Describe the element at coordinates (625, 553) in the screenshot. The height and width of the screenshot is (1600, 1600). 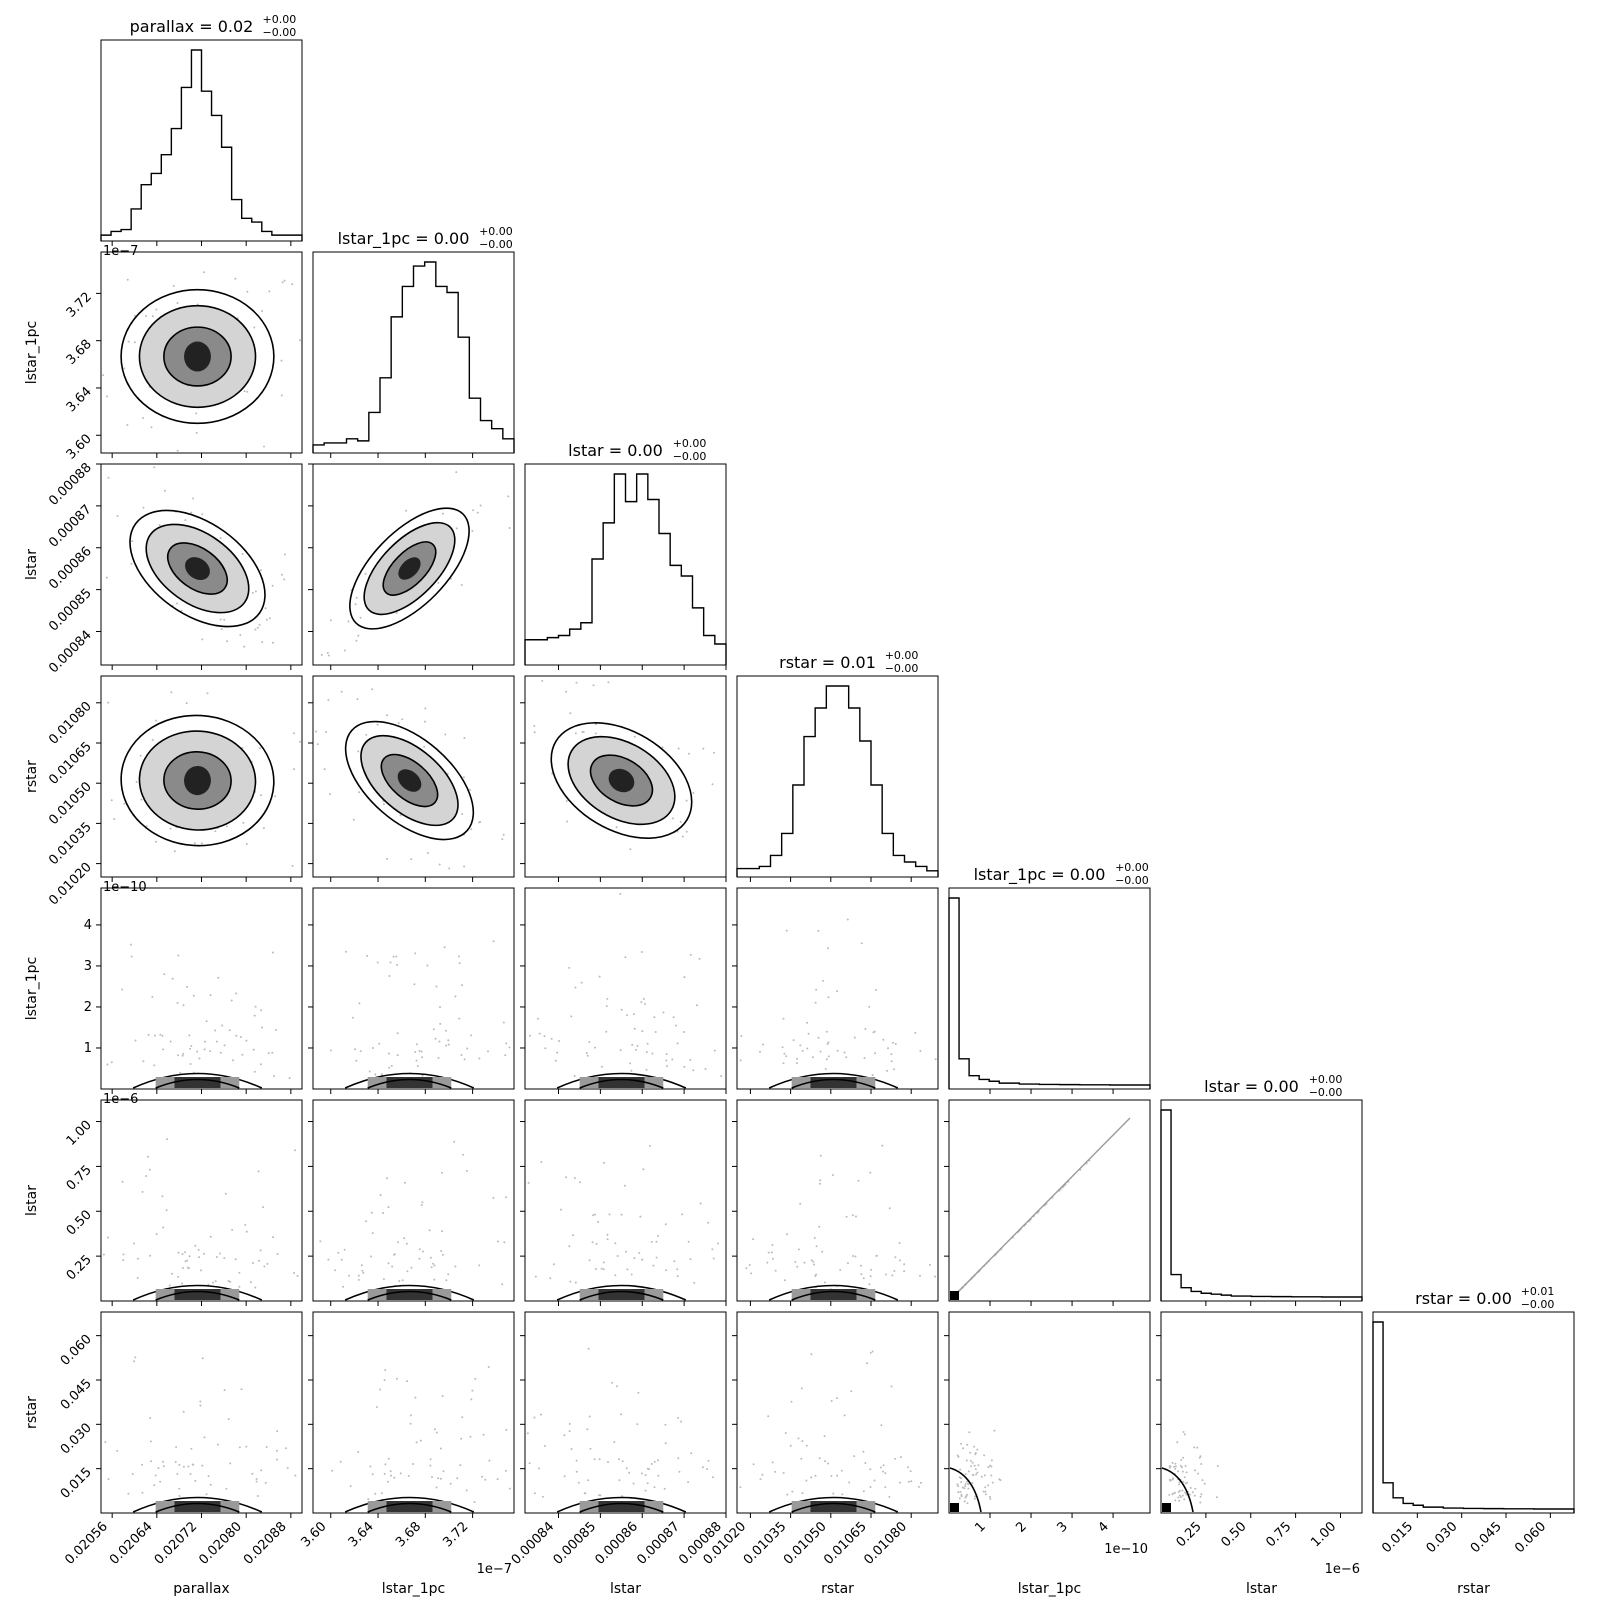
I see `panel-2-2: lstar = 0.00 +0.00−0.00` at that location.